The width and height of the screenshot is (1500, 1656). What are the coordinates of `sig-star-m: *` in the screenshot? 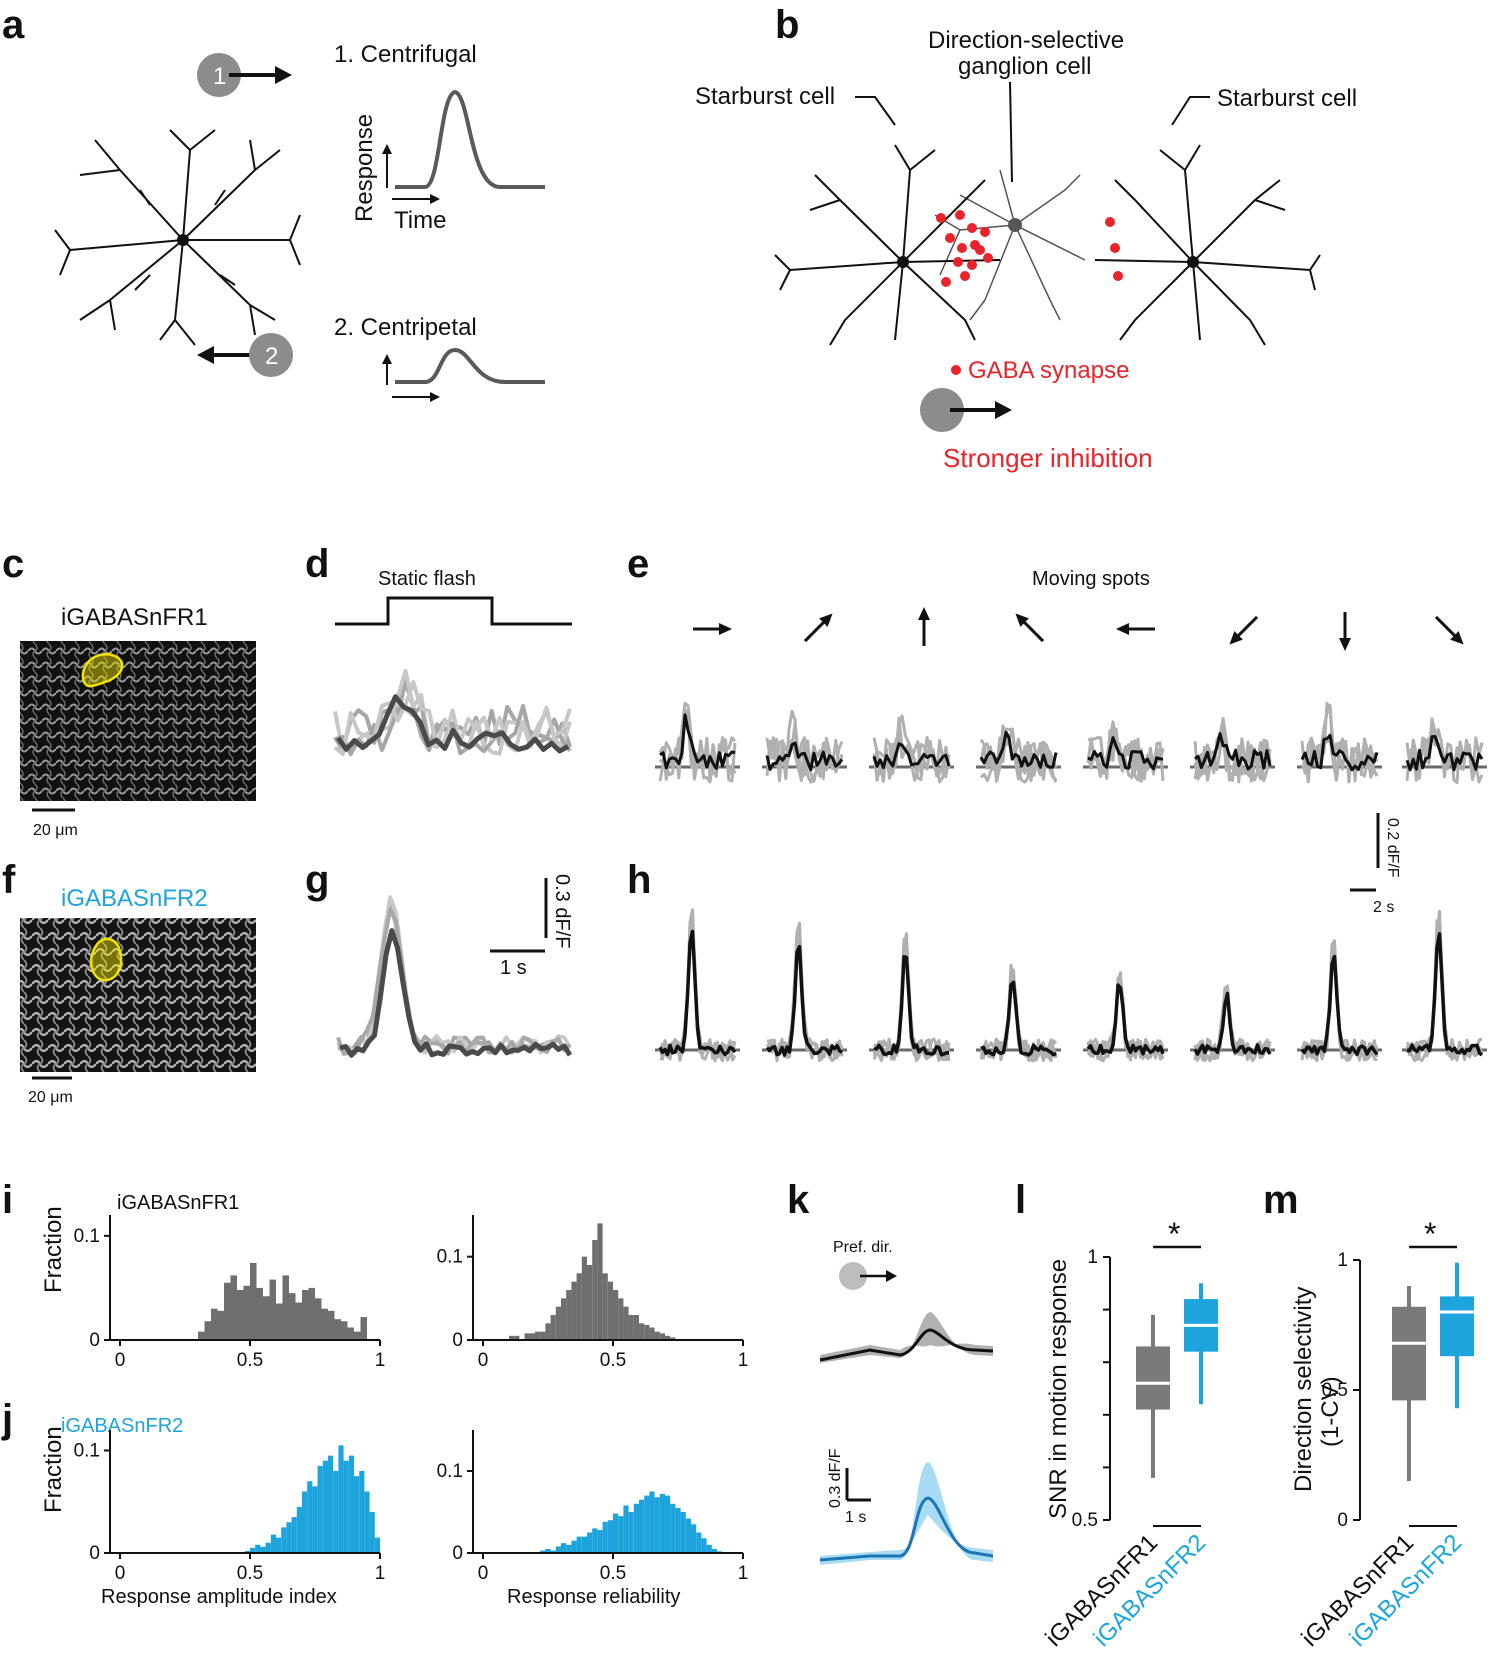 It's located at (1430, 1234).